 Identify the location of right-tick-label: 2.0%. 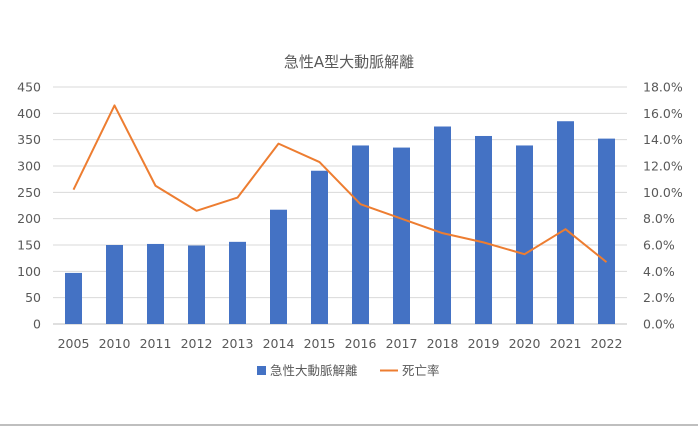
(659, 297).